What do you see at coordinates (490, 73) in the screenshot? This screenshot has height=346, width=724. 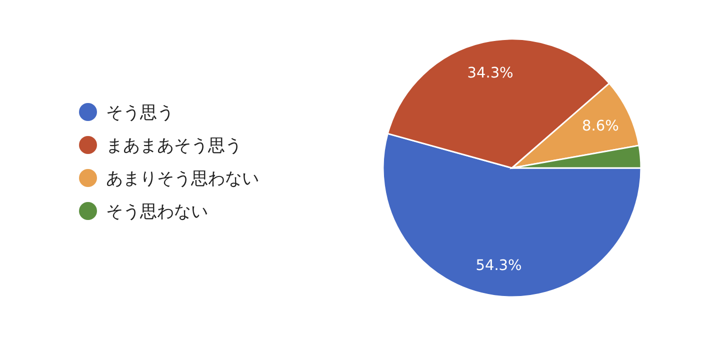 I see `data-label: 34.3%` at bounding box center [490, 73].